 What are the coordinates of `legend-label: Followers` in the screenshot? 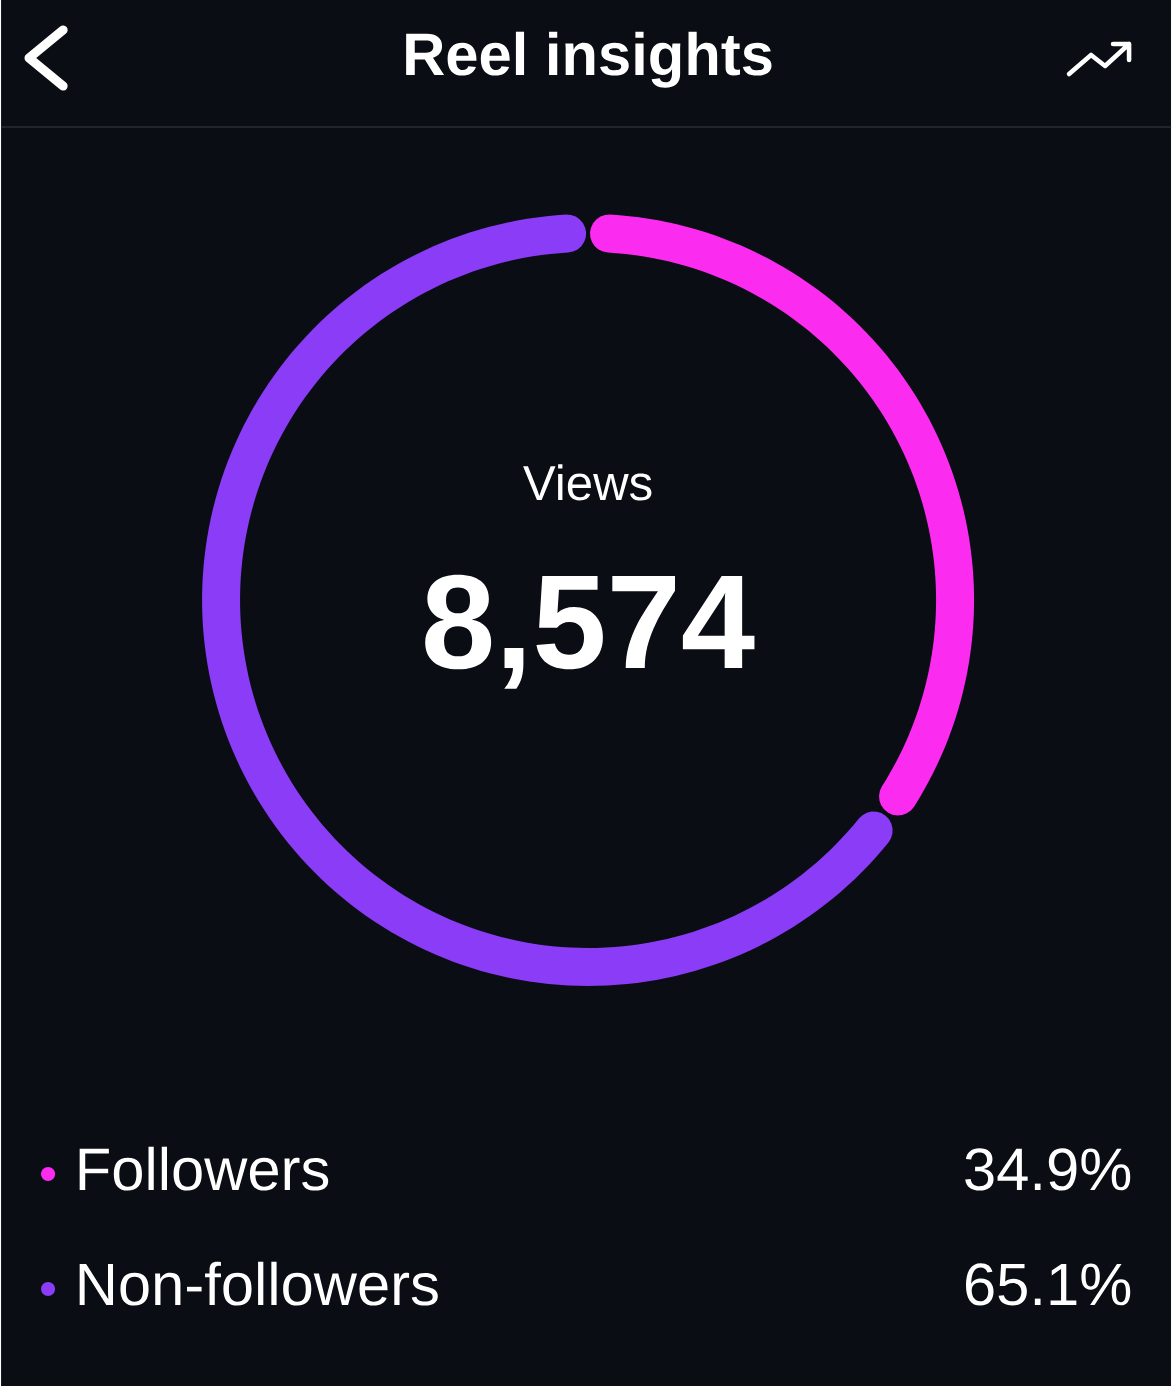 It's located at (204, 1168).